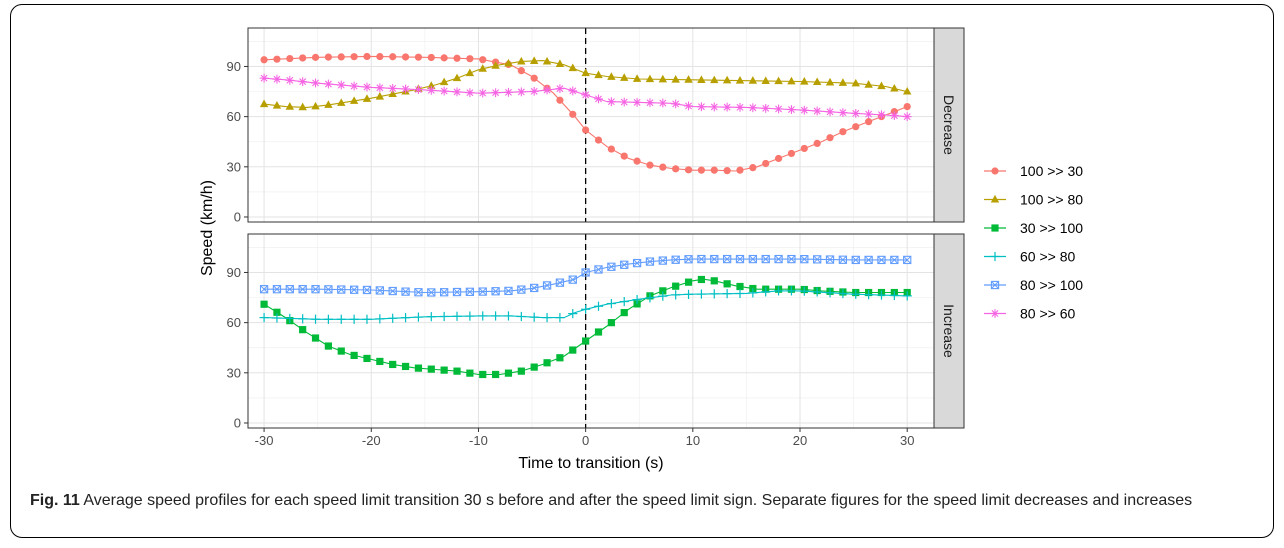 Image resolution: width=1284 pixels, height=548 pixels. What do you see at coordinates (949, 125) in the screenshot?
I see `strip-background` at bounding box center [949, 125].